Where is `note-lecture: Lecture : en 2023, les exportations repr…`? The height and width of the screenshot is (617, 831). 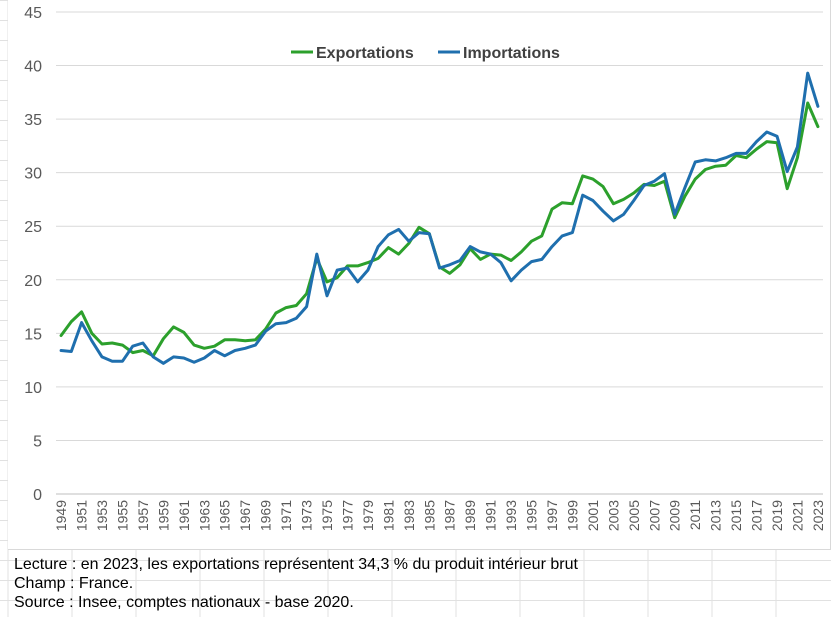 note-lecture: Lecture : en 2023, les exportations repr… is located at coordinates (296, 564).